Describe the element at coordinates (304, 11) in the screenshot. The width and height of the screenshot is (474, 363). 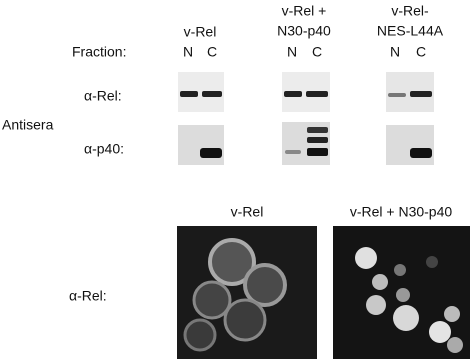
I see `column-title: v-Rel +` at that location.